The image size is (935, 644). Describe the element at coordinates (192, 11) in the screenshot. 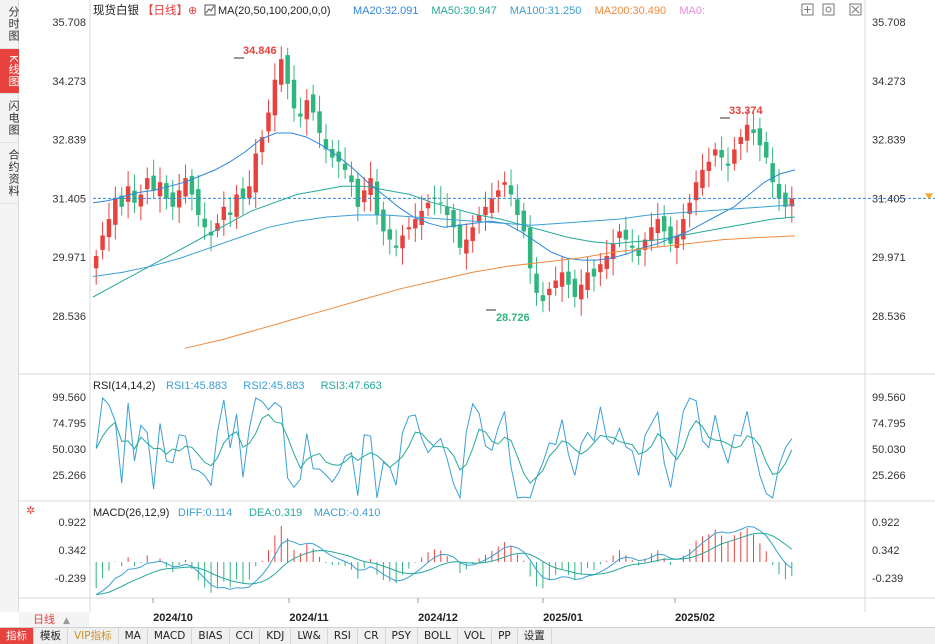

I see `add-indicator-icon: ⊕` at that location.